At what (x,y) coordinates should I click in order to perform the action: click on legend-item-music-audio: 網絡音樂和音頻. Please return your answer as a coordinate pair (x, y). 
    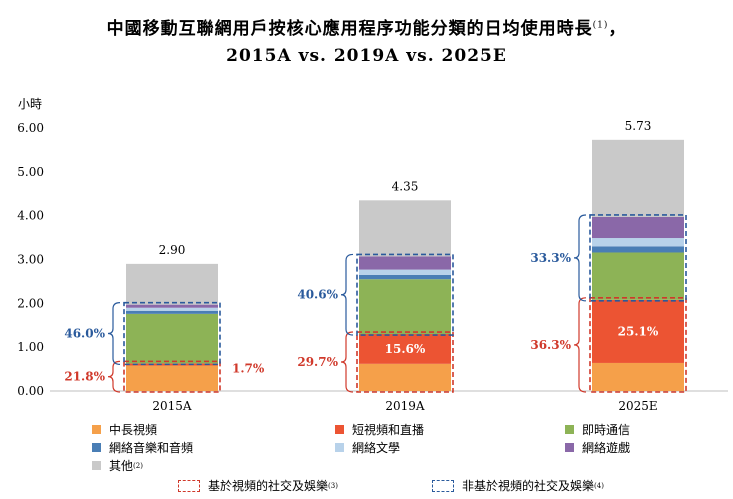
    Looking at the image, I should click on (142, 447).